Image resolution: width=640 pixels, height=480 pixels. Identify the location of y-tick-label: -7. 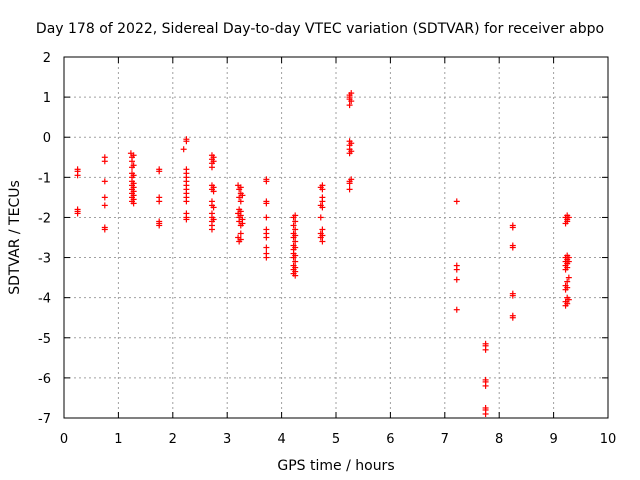
(44, 419).